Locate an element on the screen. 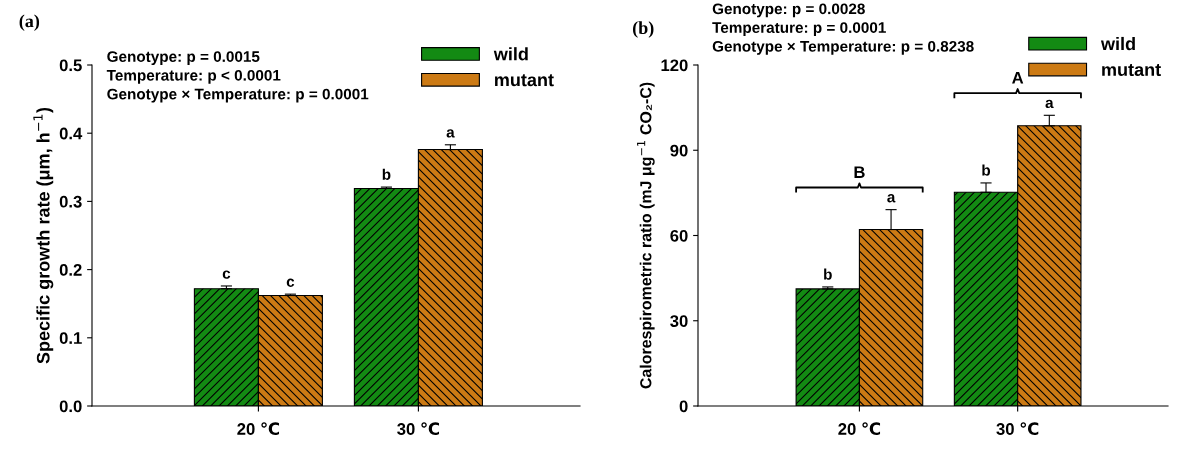  y-tick-label: 90 is located at coordinates (679, 150).